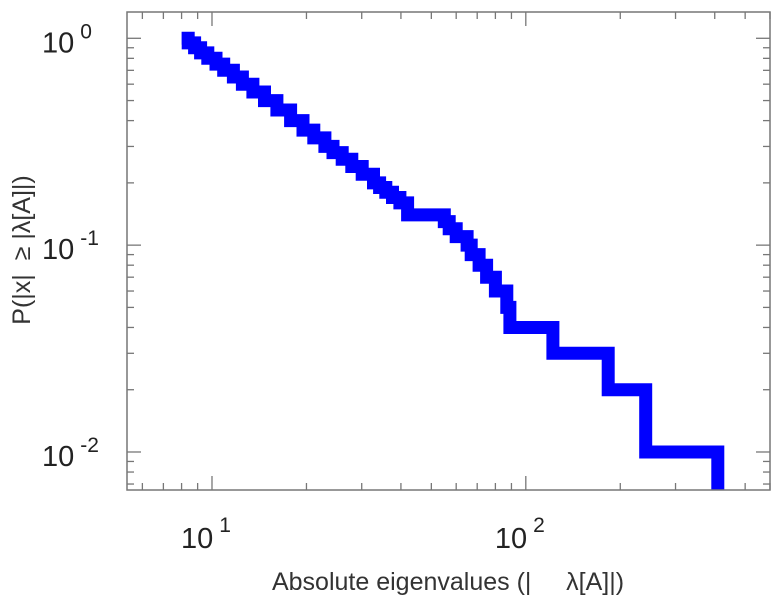 Image resolution: width=775 pixels, height=600 pixels. What do you see at coordinates (225, 525) in the screenshot?
I see `x-tick-exponent: 1` at bounding box center [225, 525].